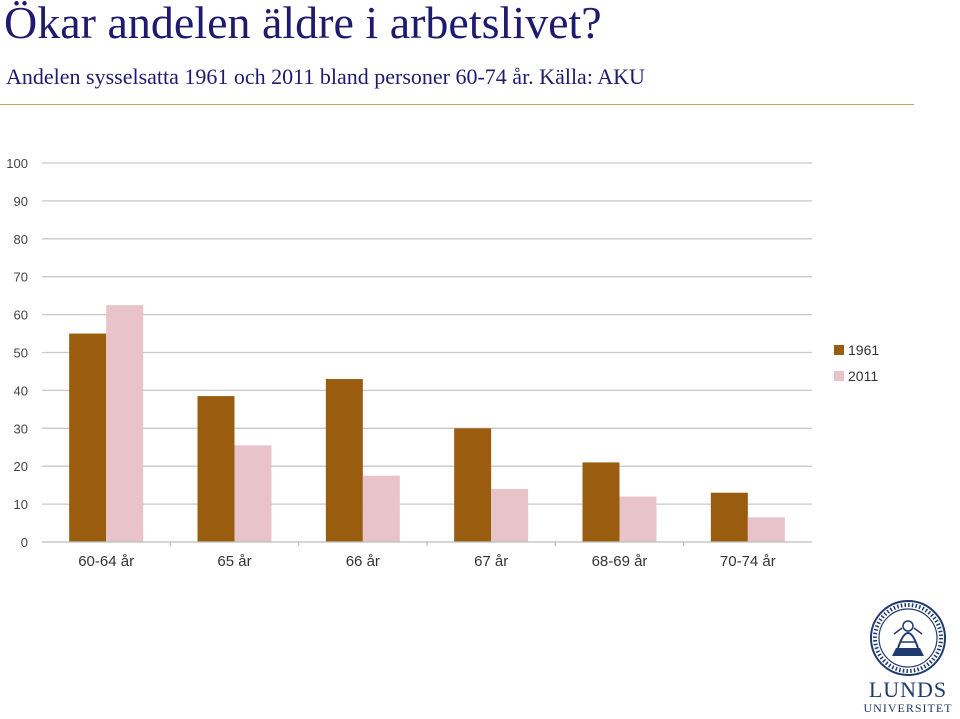  Describe the element at coordinates (106, 561) in the screenshot. I see `x-tick-label-1: 60-64 år` at that location.